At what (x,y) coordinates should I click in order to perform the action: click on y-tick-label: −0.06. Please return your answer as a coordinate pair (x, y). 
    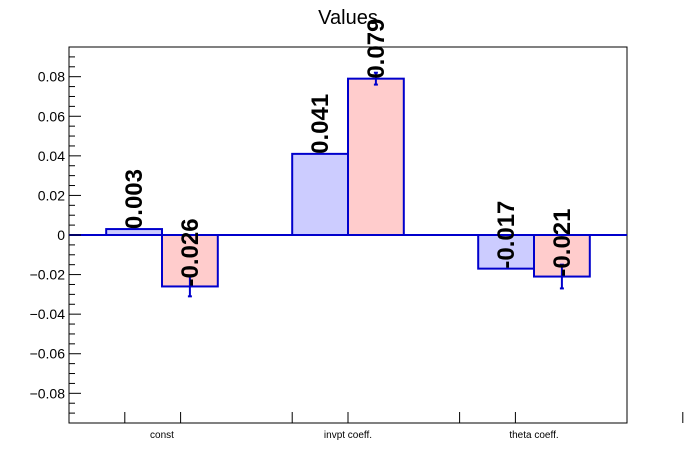
    Looking at the image, I should click on (48, 354).